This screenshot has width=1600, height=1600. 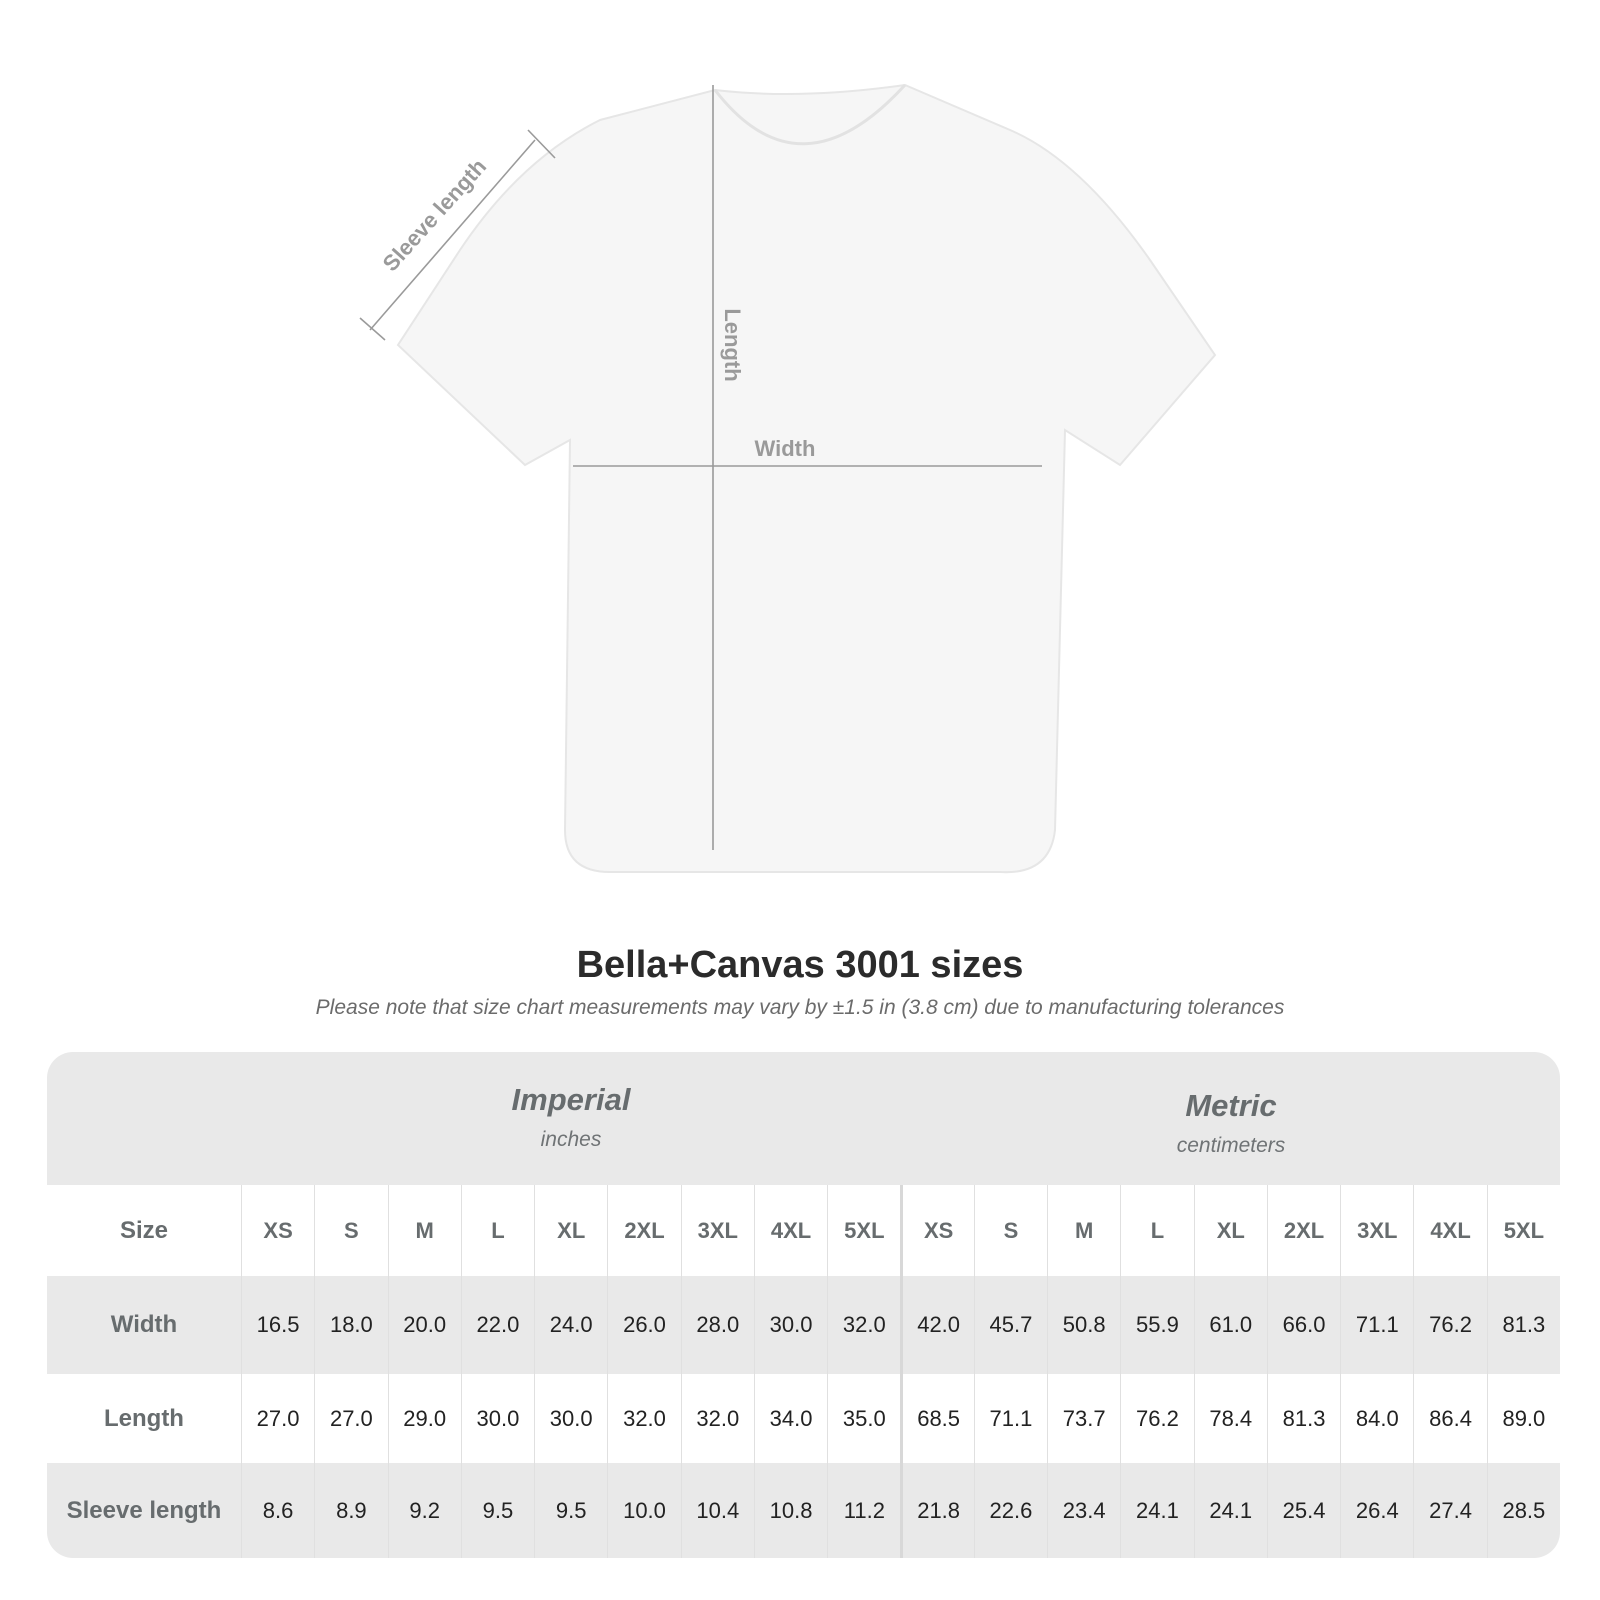 What do you see at coordinates (1083, 1510) in the screenshot?
I see `metric-value: 23.4` at bounding box center [1083, 1510].